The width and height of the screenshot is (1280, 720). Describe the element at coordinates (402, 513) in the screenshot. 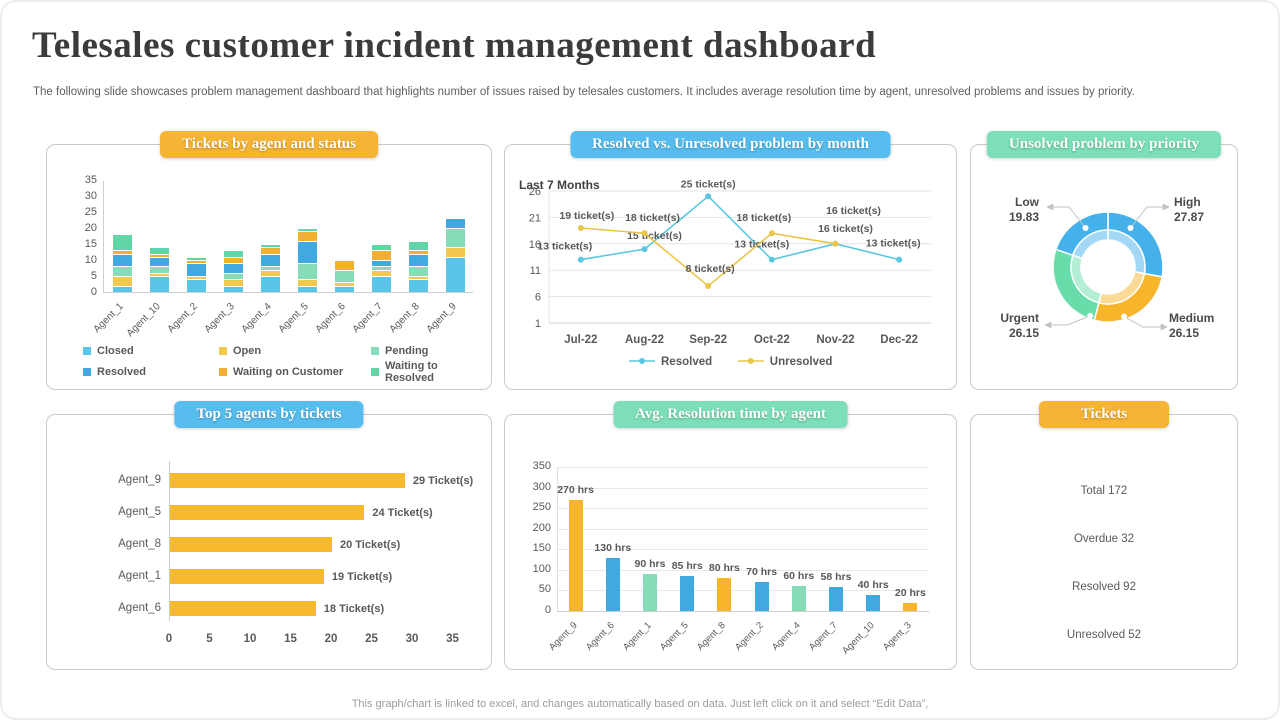

I see `value-label: 24 Ticket(s)` at that location.